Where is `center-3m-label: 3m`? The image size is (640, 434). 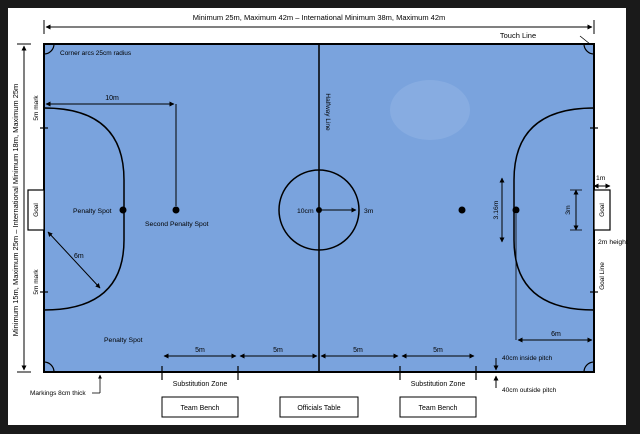 center-3m-label: 3m is located at coordinates (369, 211).